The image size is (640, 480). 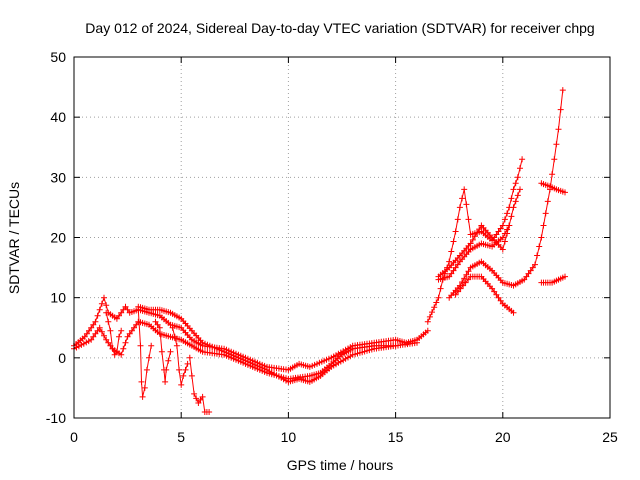 What do you see at coordinates (396, 437) in the screenshot?
I see `x-tick-label: 15` at bounding box center [396, 437].